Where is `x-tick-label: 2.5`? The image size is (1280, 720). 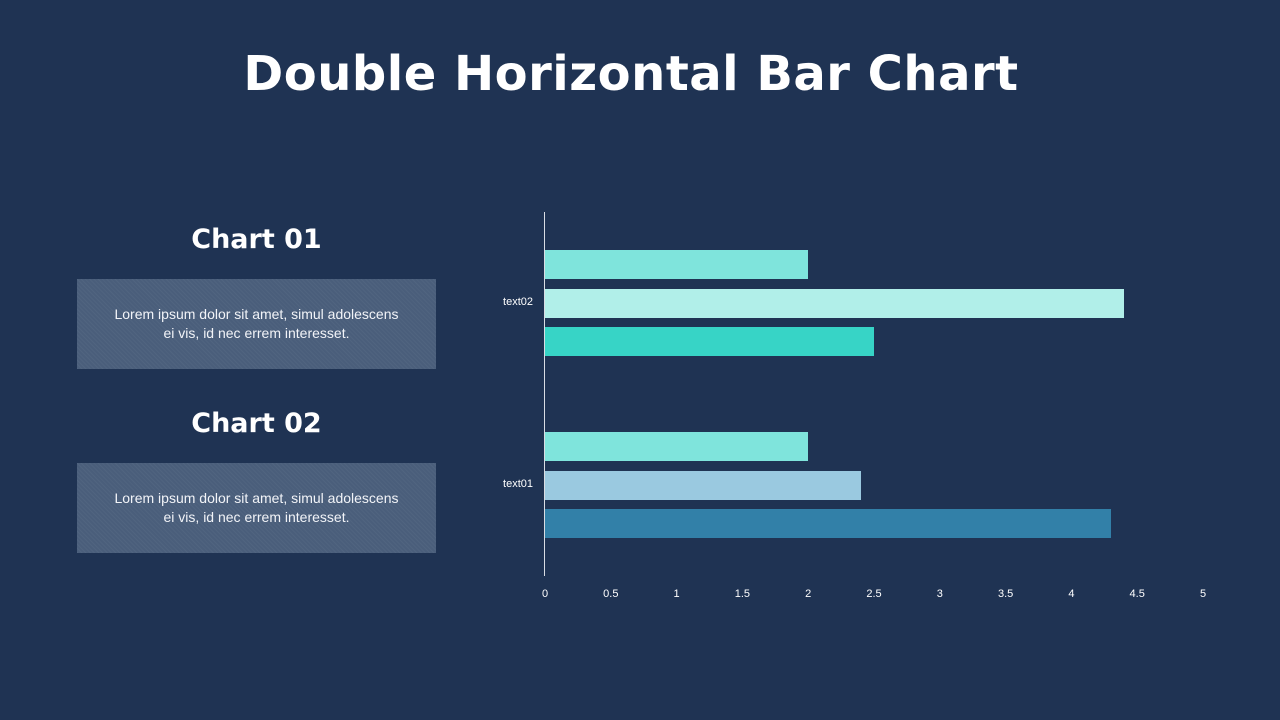 x-tick-label: 2.5 is located at coordinates (874, 594).